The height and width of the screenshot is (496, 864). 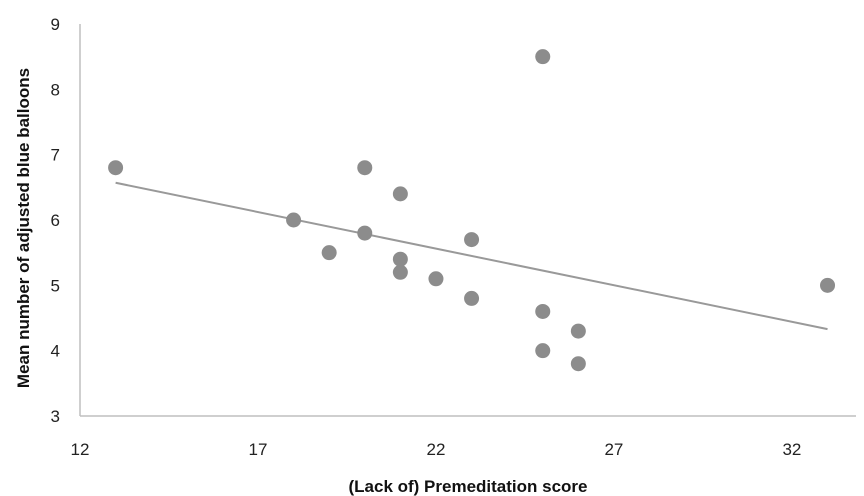 What do you see at coordinates (467, 486) in the screenshot?
I see `x-axis-label: (Lack of) Premeditation score` at bounding box center [467, 486].